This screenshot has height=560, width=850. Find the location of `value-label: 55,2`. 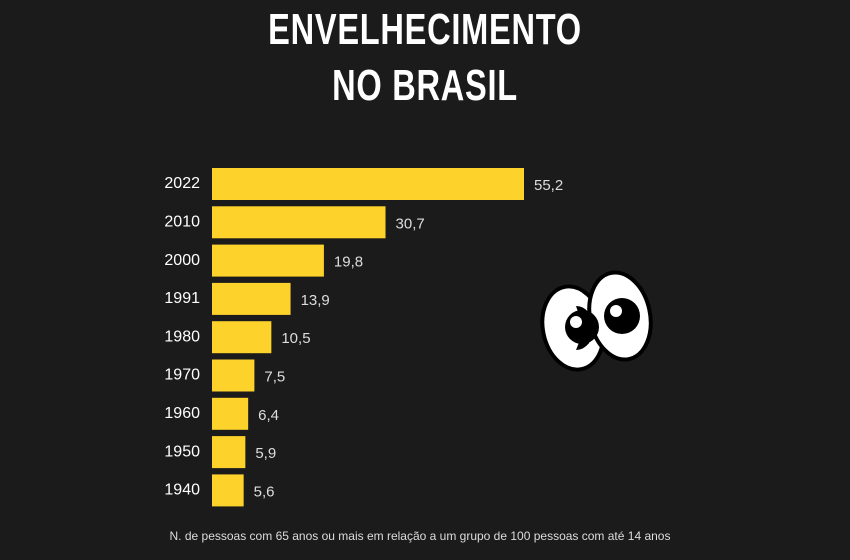

value-label: 55,2 is located at coordinates (548, 185).